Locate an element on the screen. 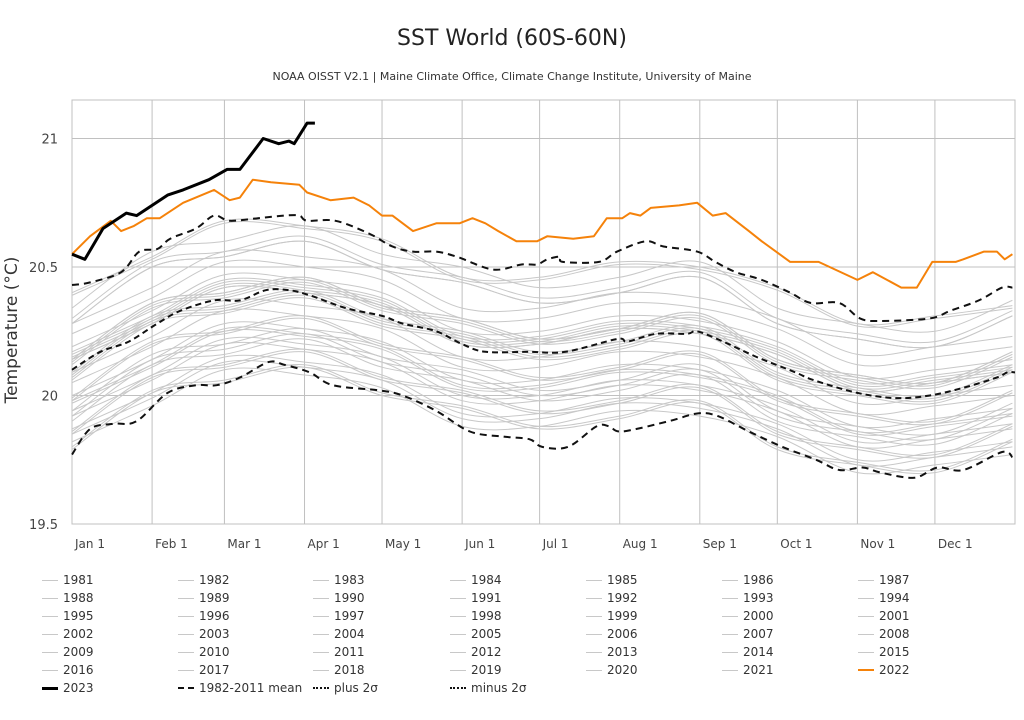 The height and width of the screenshot is (720, 1024). legend-item-1994: 1994 is located at coordinates (884, 598).